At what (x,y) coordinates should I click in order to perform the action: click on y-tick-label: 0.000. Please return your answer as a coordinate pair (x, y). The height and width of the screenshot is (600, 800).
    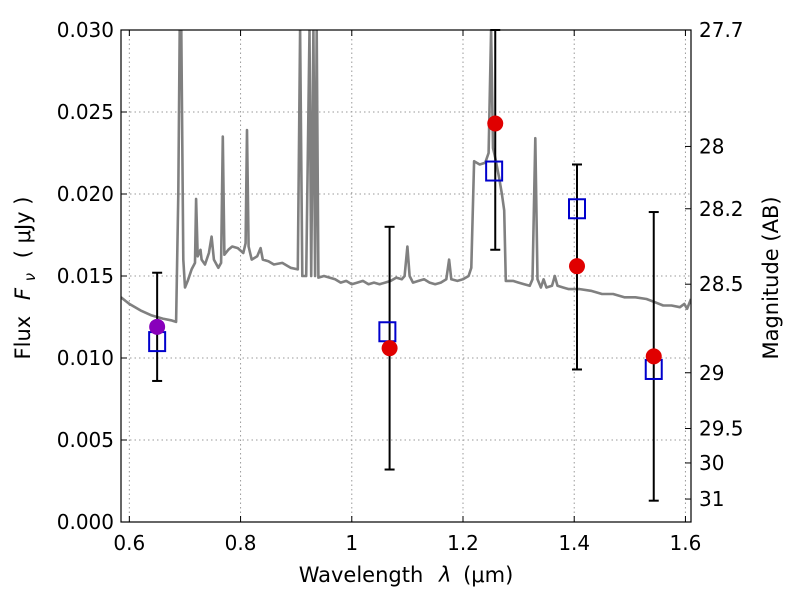
    Looking at the image, I should click on (85, 522).